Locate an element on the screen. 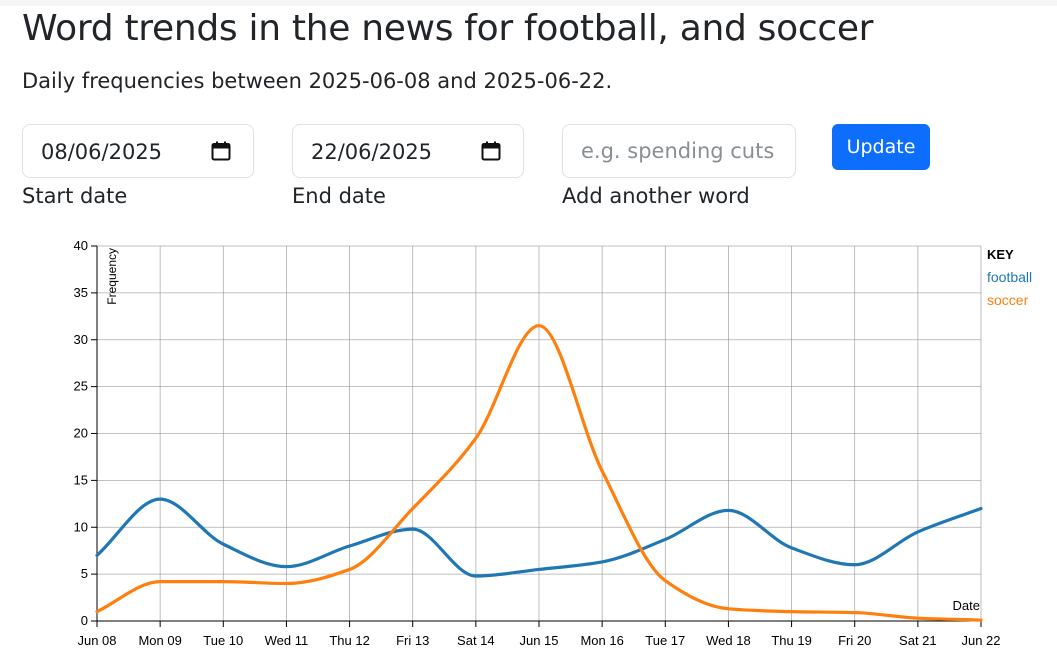  x-tick-label: Mon 16 is located at coordinates (601, 640).